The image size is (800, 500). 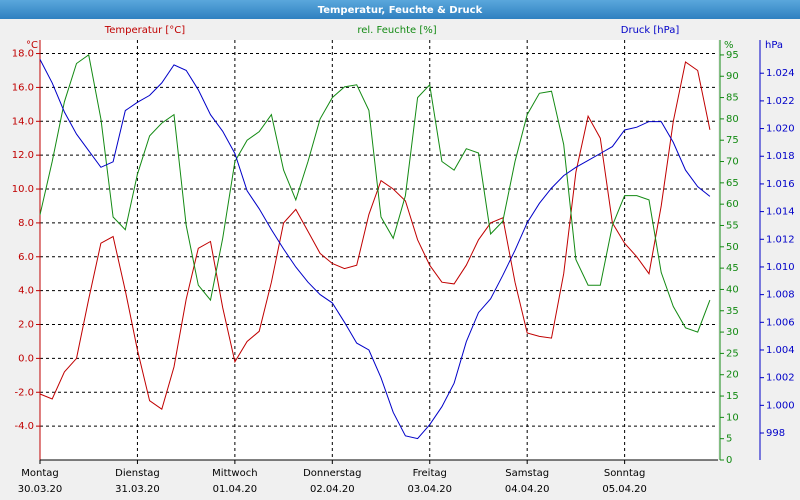 I want to click on y-tick-label: 2.0, so click(x=26, y=325).